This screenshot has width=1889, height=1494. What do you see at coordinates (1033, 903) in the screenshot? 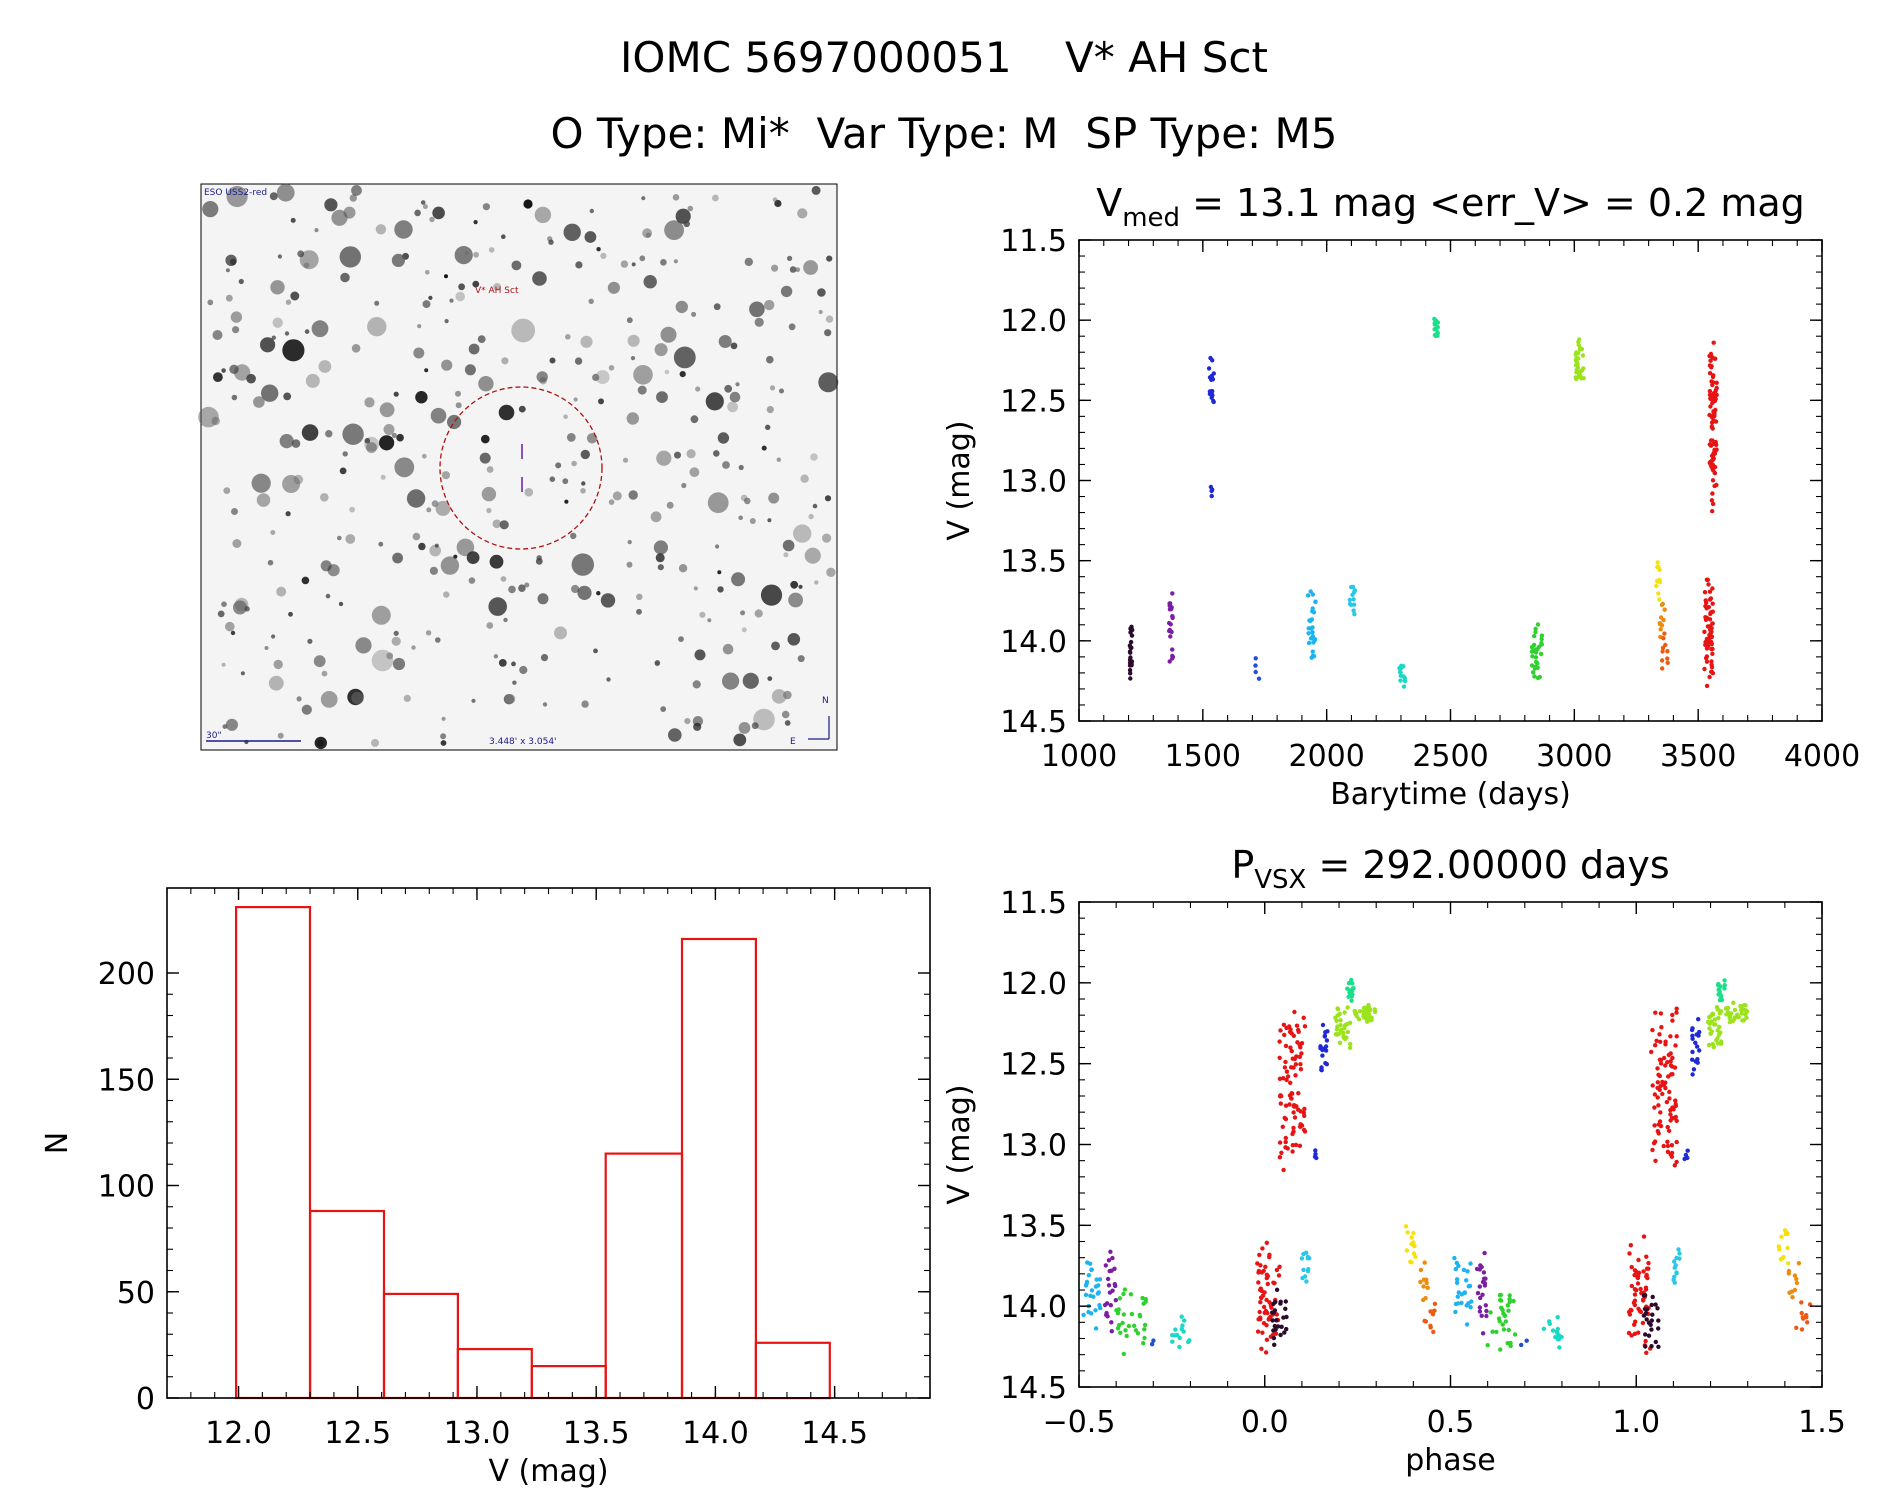
I see `y-tick-label: 11.5` at bounding box center [1033, 903].